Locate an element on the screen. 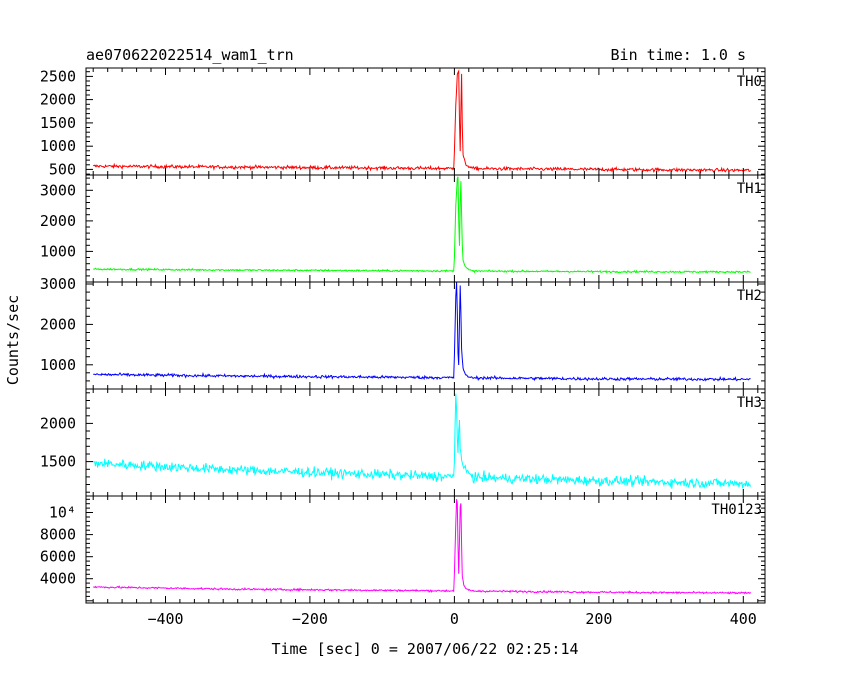 This screenshot has width=850, height=680. y-tick-label: 6000 is located at coordinates (58, 557).